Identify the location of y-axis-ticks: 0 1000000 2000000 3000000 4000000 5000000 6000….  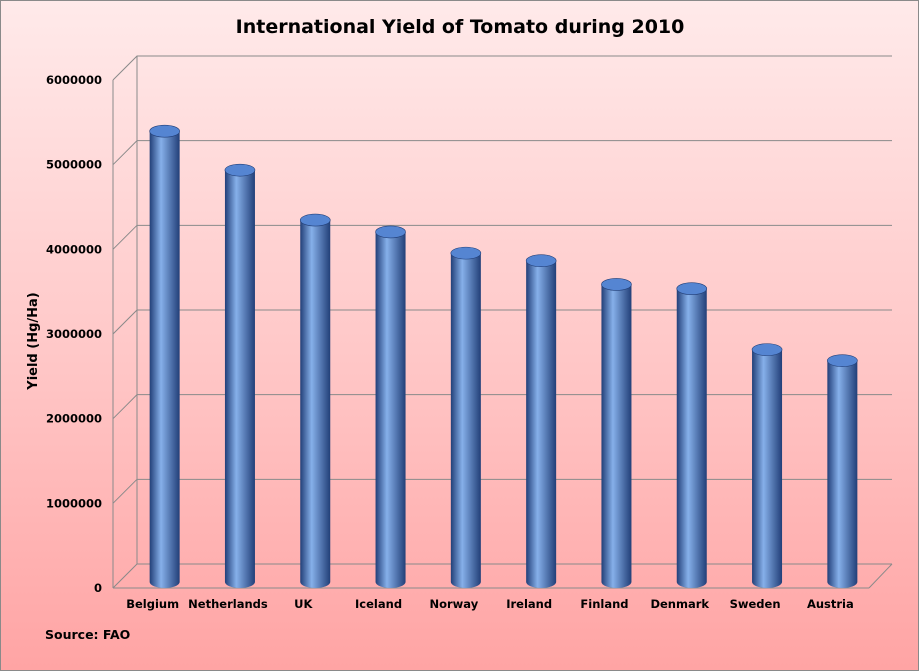
(74, 334).